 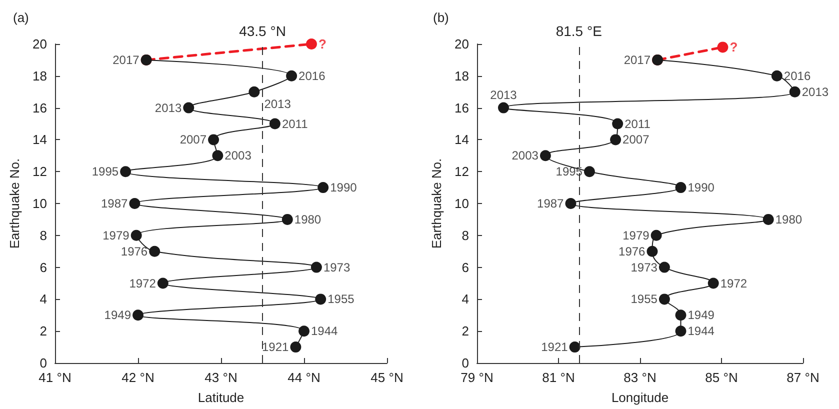 I want to click on x-tick-label: 43 °N, so click(x=221, y=377).